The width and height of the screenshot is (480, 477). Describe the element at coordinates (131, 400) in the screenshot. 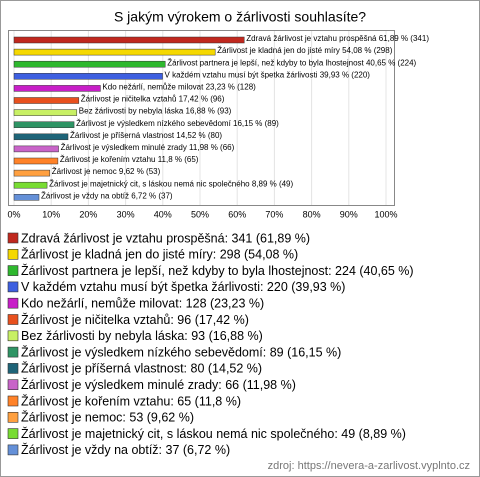

I see `legend-label: Žárlivost je kořením vztahu: 65 (11,8 %)` at that location.